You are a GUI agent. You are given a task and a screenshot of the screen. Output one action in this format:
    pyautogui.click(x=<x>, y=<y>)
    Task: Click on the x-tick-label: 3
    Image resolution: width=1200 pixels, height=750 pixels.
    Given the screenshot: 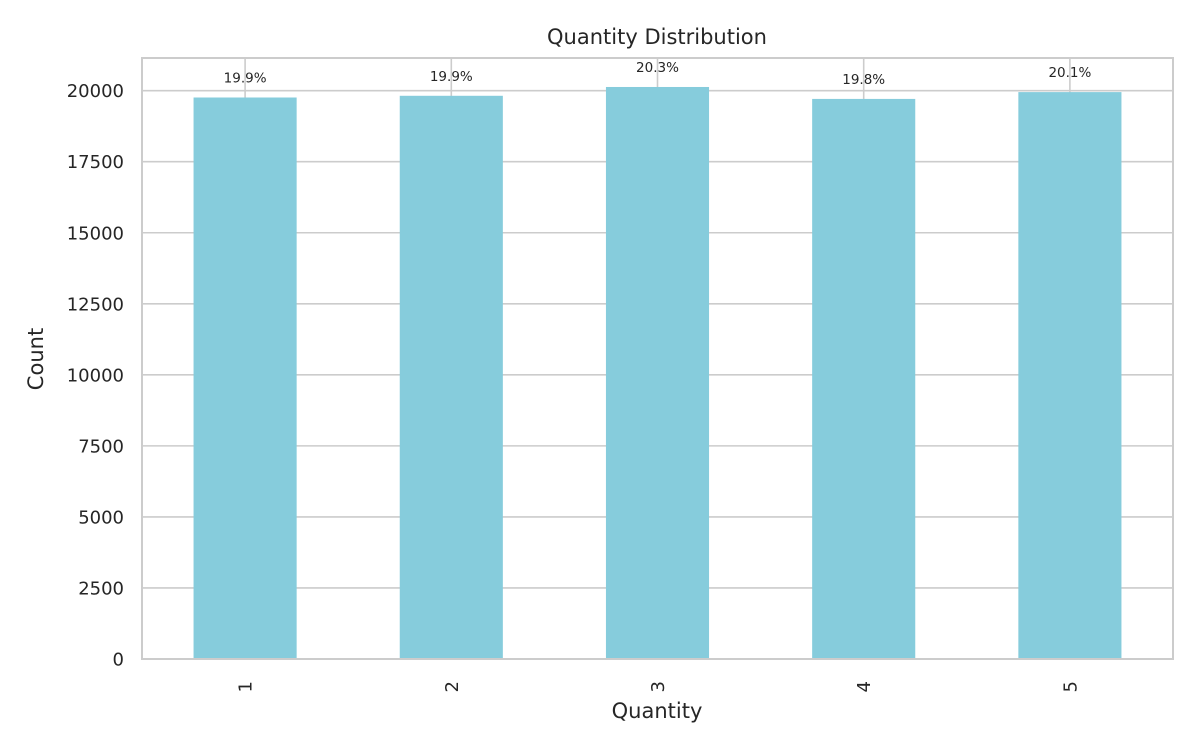 What is the action you would take?
    pyautogui.click(x=658, y=686)
    